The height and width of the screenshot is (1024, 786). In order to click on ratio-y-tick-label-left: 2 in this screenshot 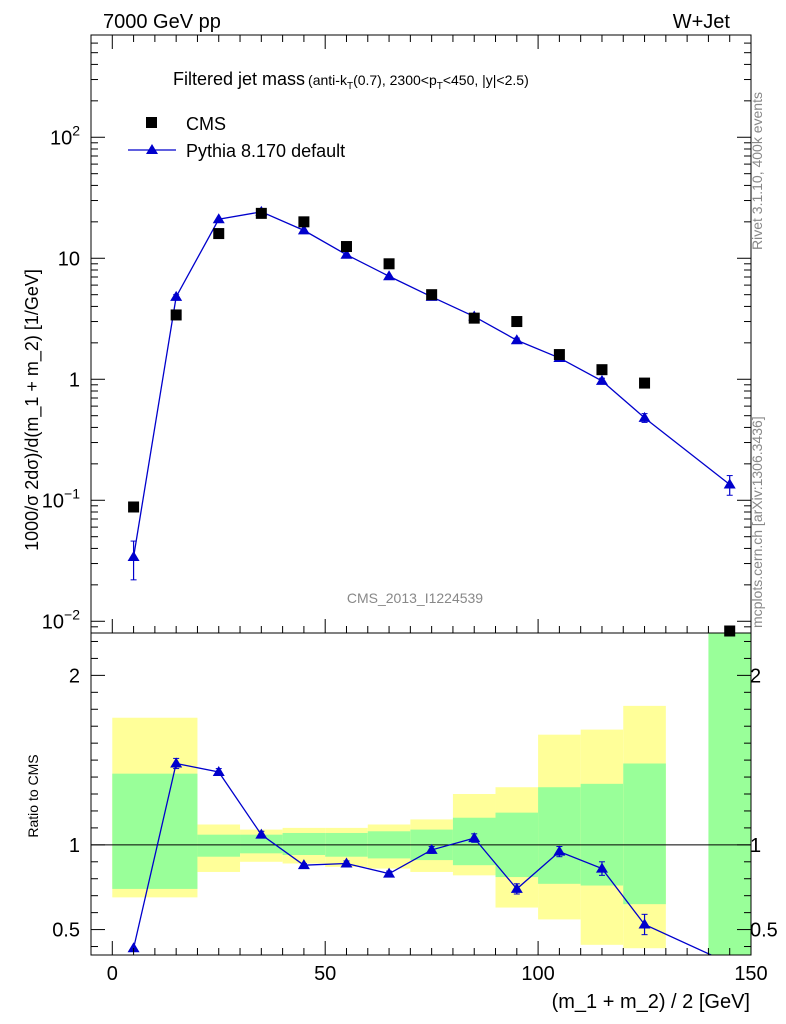, I will do `click(74, 676)`.